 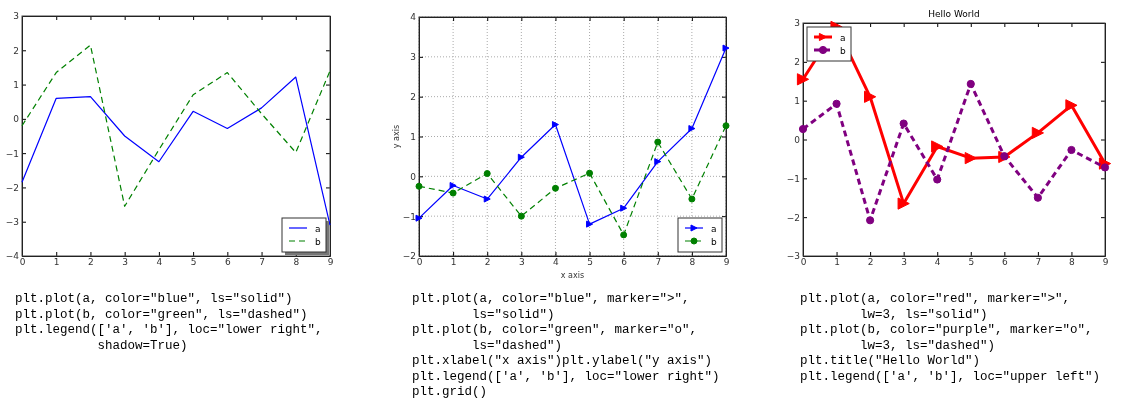 What do you see at coordinates (890, 361) in the screenshot?
I see `text: plt.title("Hello World")` at bounding box center [890, 361].